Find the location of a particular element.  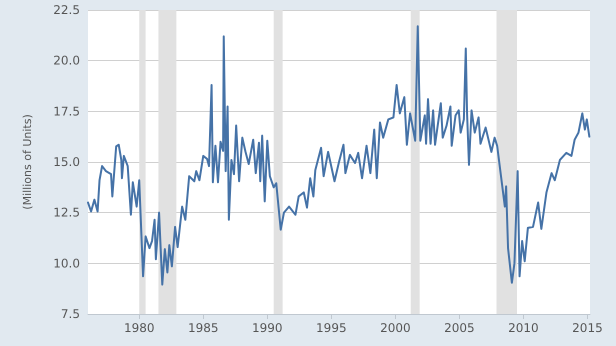

x-tick-label: 1980 is located at coordinates (139, 328).